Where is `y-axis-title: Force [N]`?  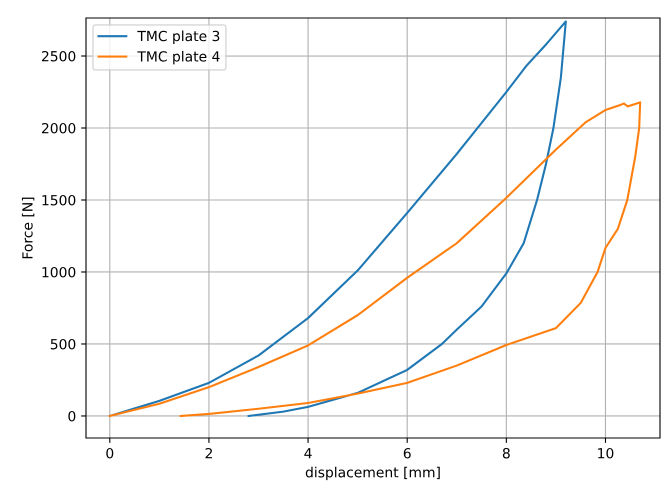
y-axis-title: Force [N] is located at coordinates (28, 228).